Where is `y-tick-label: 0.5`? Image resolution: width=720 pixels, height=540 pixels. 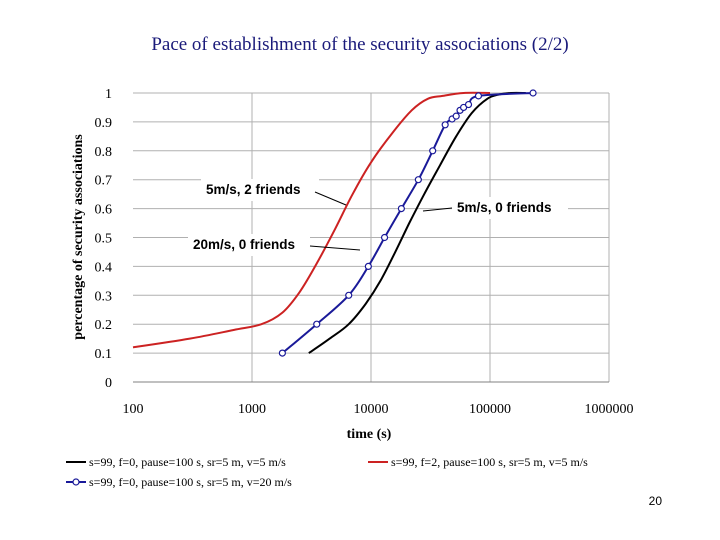
y-tick-label: 0.5 is located at coordinates (104, 239).